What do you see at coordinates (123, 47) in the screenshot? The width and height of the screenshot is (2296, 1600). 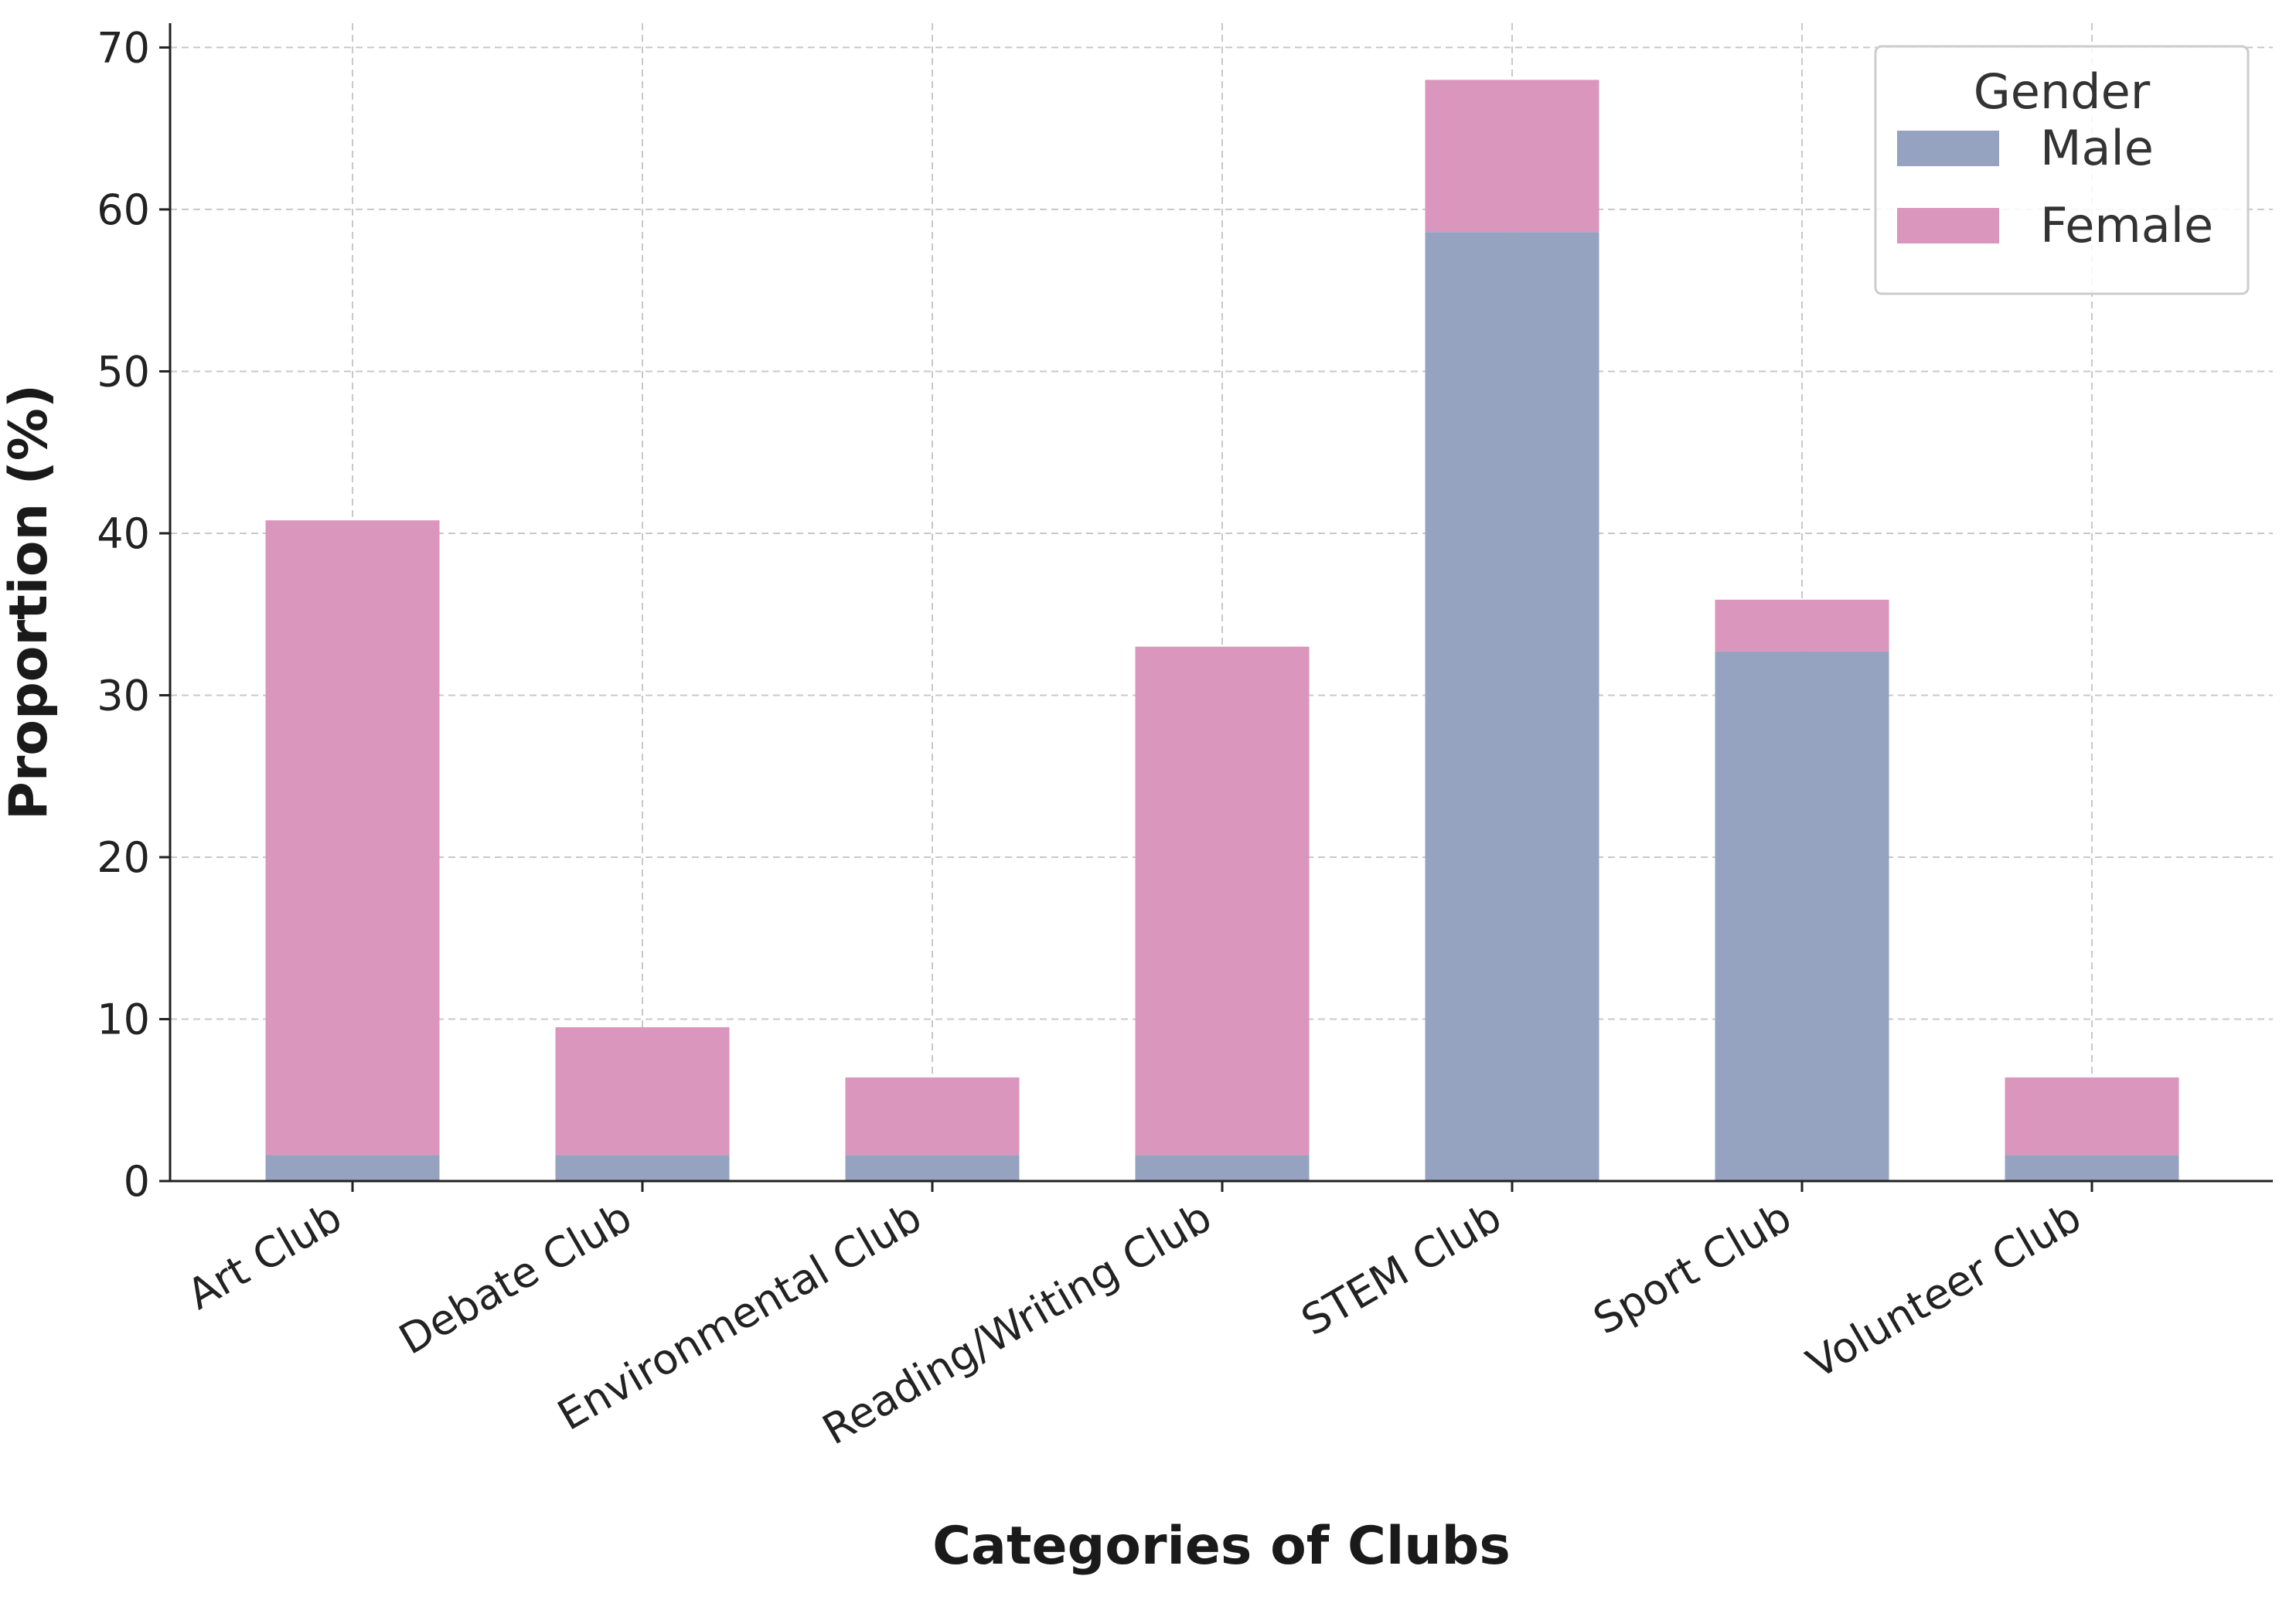 I see `y-tick-label: 70` at bounding box center [123, 47].